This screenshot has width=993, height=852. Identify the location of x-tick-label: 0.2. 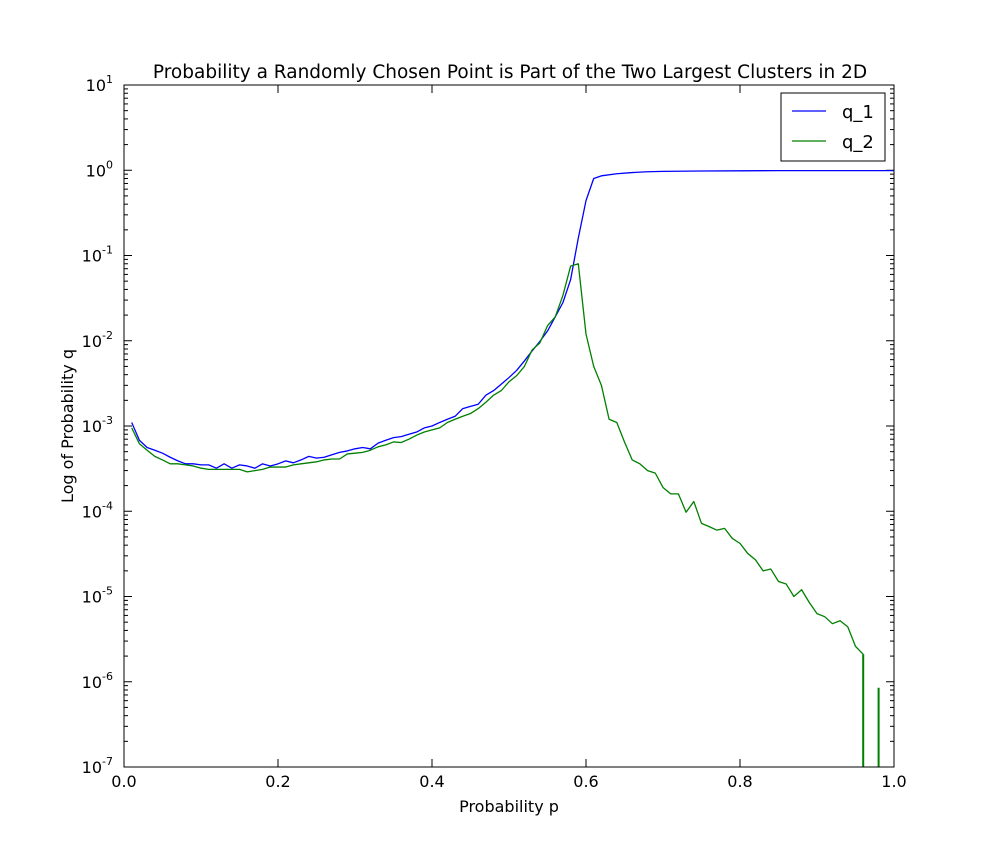
(277, 781).